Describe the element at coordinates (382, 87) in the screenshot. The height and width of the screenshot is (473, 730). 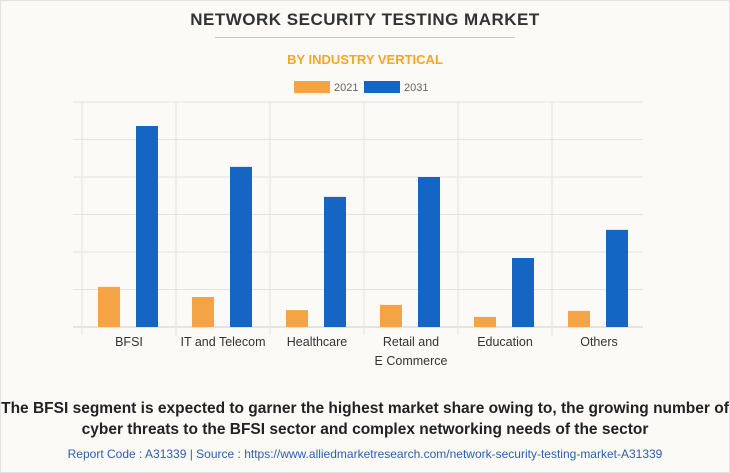
I see `legend-swatch-2031` at that location.